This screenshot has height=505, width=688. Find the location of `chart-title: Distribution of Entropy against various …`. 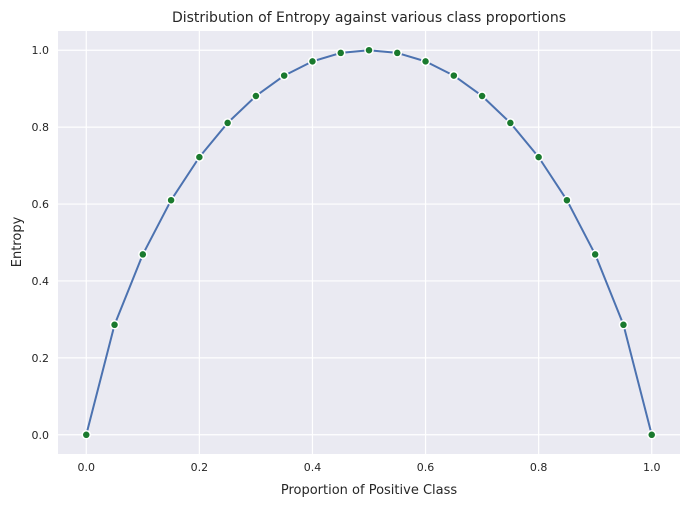

chart-title: Distribution of Entropy against various … is located at coordinates (369, 18).